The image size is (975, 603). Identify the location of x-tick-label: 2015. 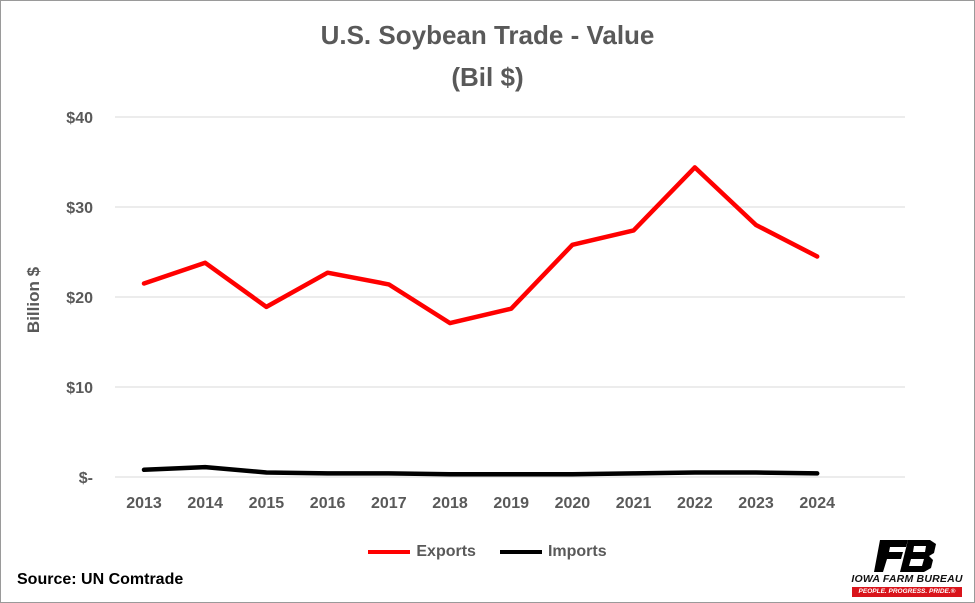
(267, 503).